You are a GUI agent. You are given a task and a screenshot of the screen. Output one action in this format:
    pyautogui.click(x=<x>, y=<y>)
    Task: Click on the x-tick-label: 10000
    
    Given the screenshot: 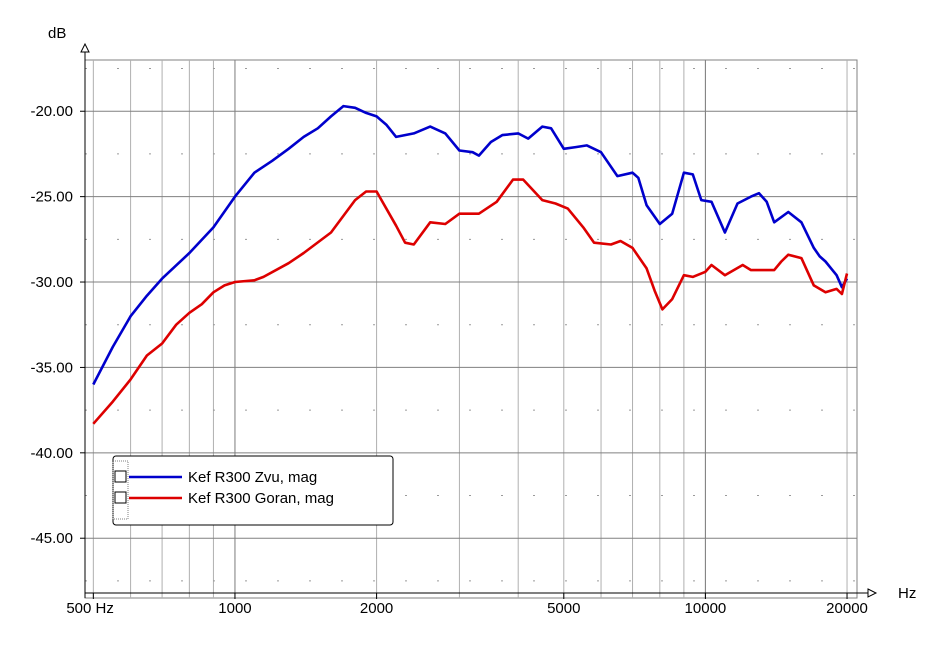 What is the action you would take?
    pyautogui.click(x=706, y=608)
    